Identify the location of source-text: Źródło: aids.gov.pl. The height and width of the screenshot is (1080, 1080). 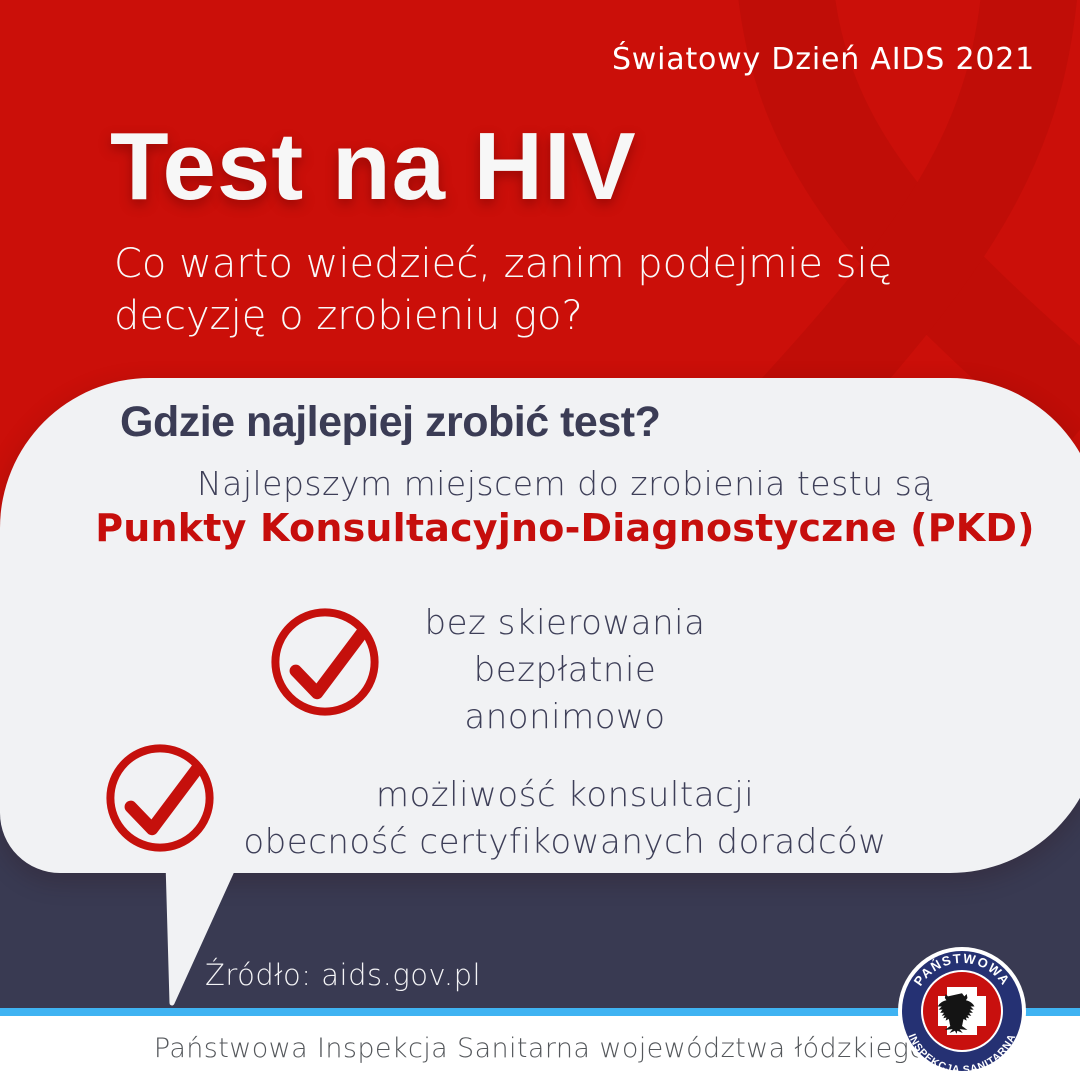
(343, 975).